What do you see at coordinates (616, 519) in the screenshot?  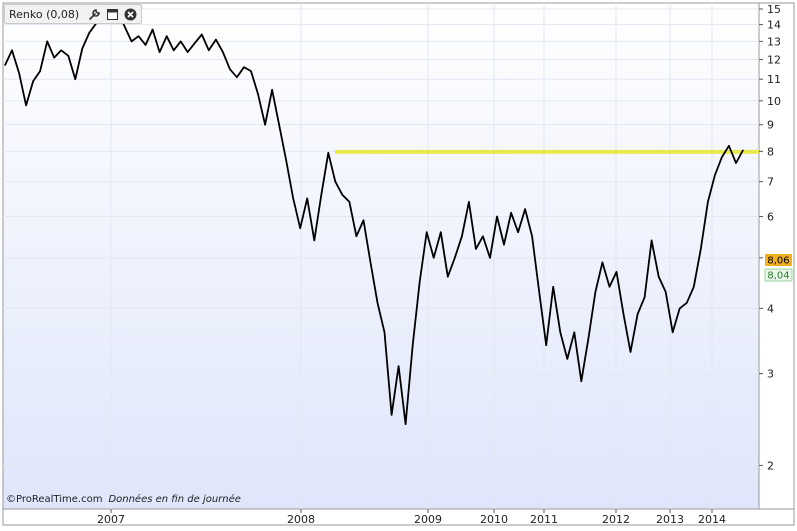 I see `x-tick-label: 2012` at bounding box center [616, 519].